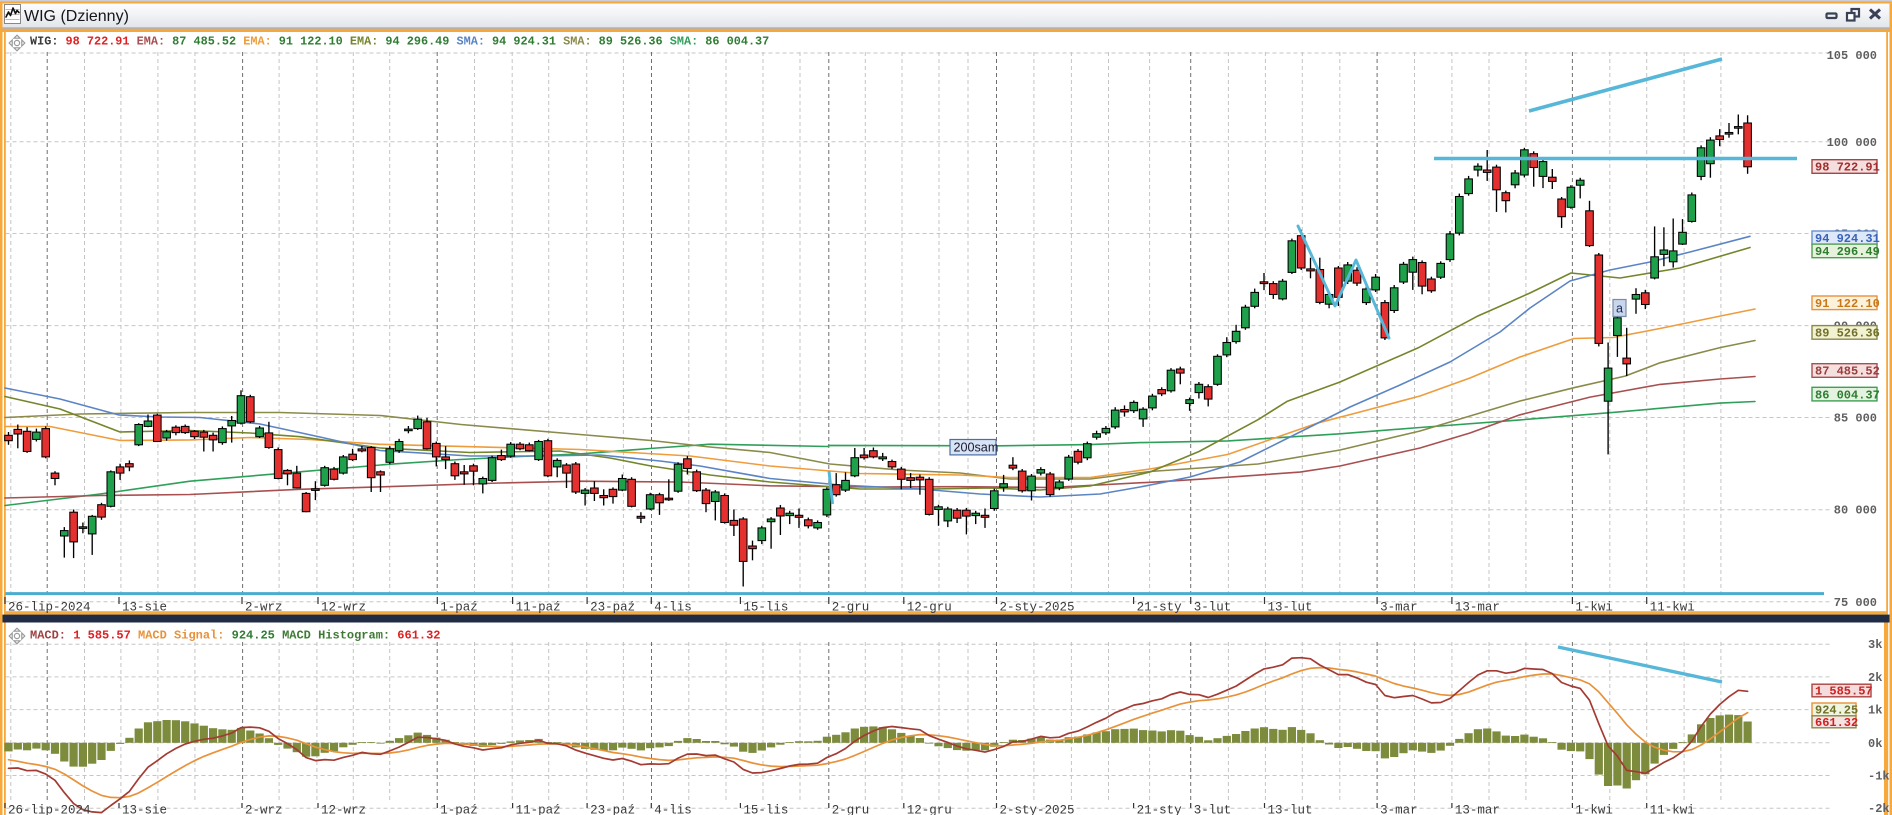  What do you see at coordinates (76, 16) in the screenshot?
I see `svg-text: WIG (Dzienny)` at bounding box center [76, 16].